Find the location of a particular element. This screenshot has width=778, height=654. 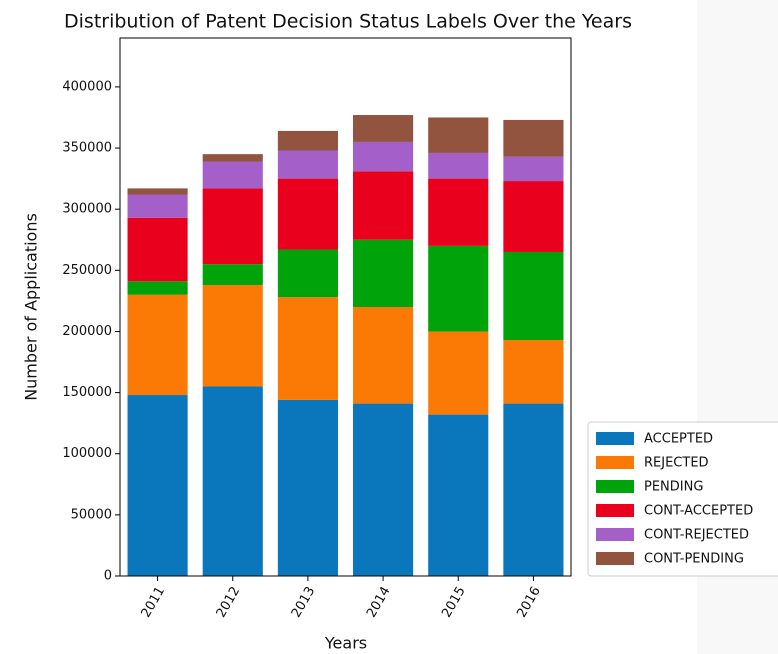

x-tick-label: 2016 is located at coordinates (529, 602).